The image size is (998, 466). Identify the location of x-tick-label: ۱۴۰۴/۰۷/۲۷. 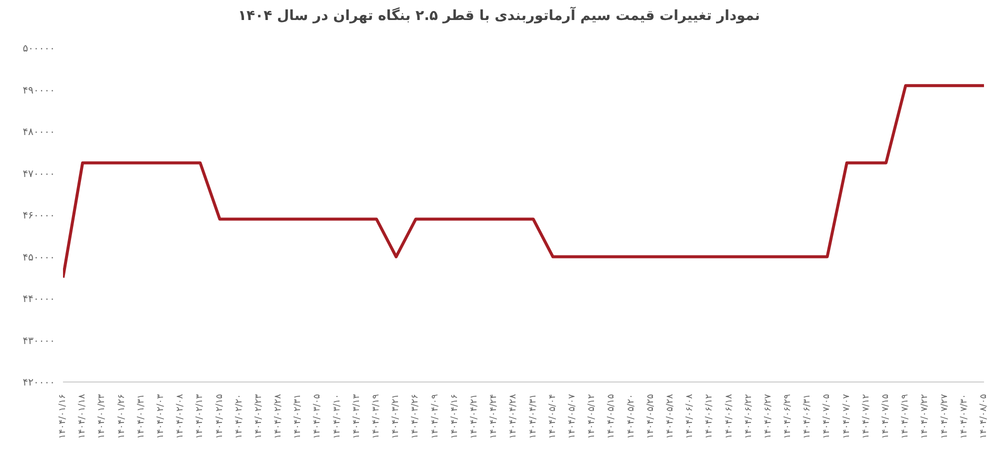
(945, 416).